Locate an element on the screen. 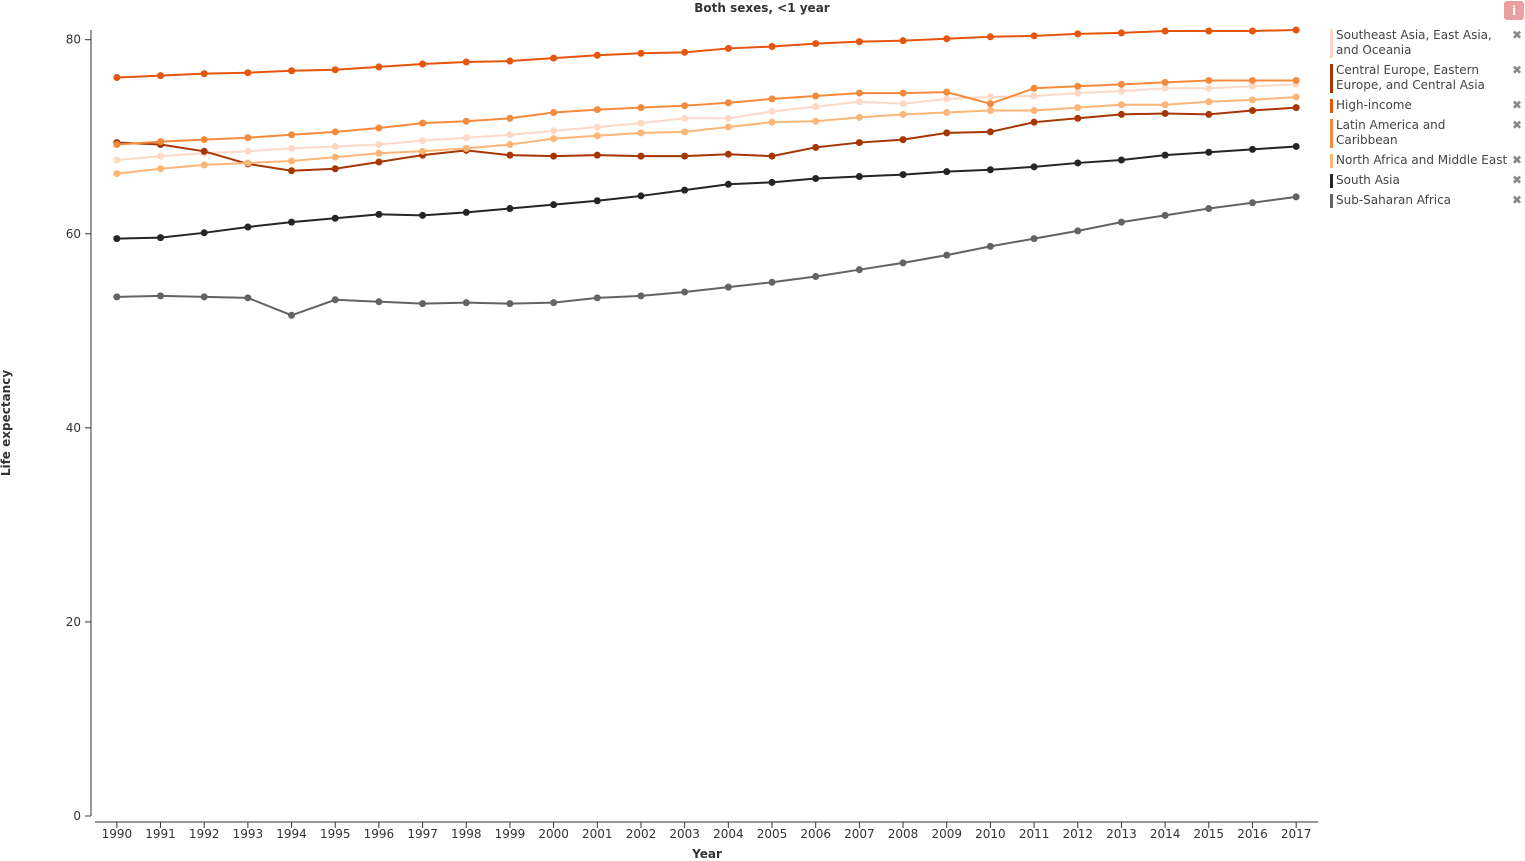 This screenshot has height=861, width=1525. x-tick-label: 2004 is located at coordinates (728, 834).